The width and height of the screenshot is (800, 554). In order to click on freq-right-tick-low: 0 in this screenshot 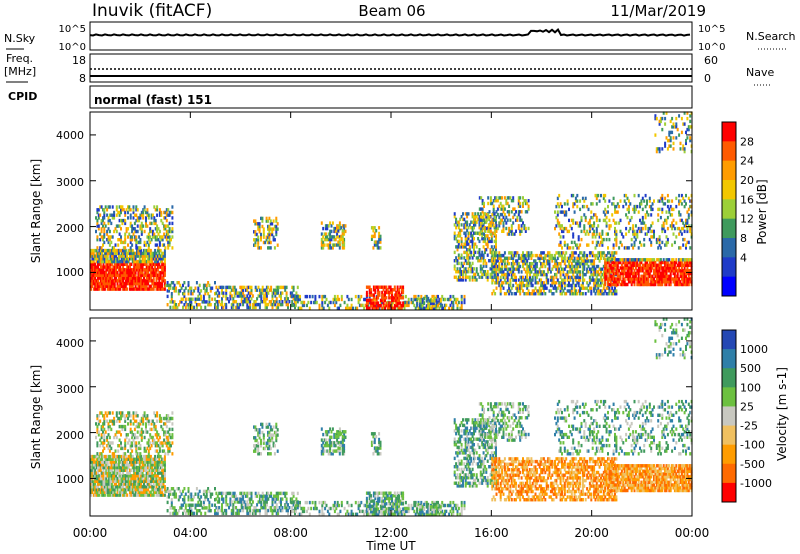, I will do `click(707, 78)`.